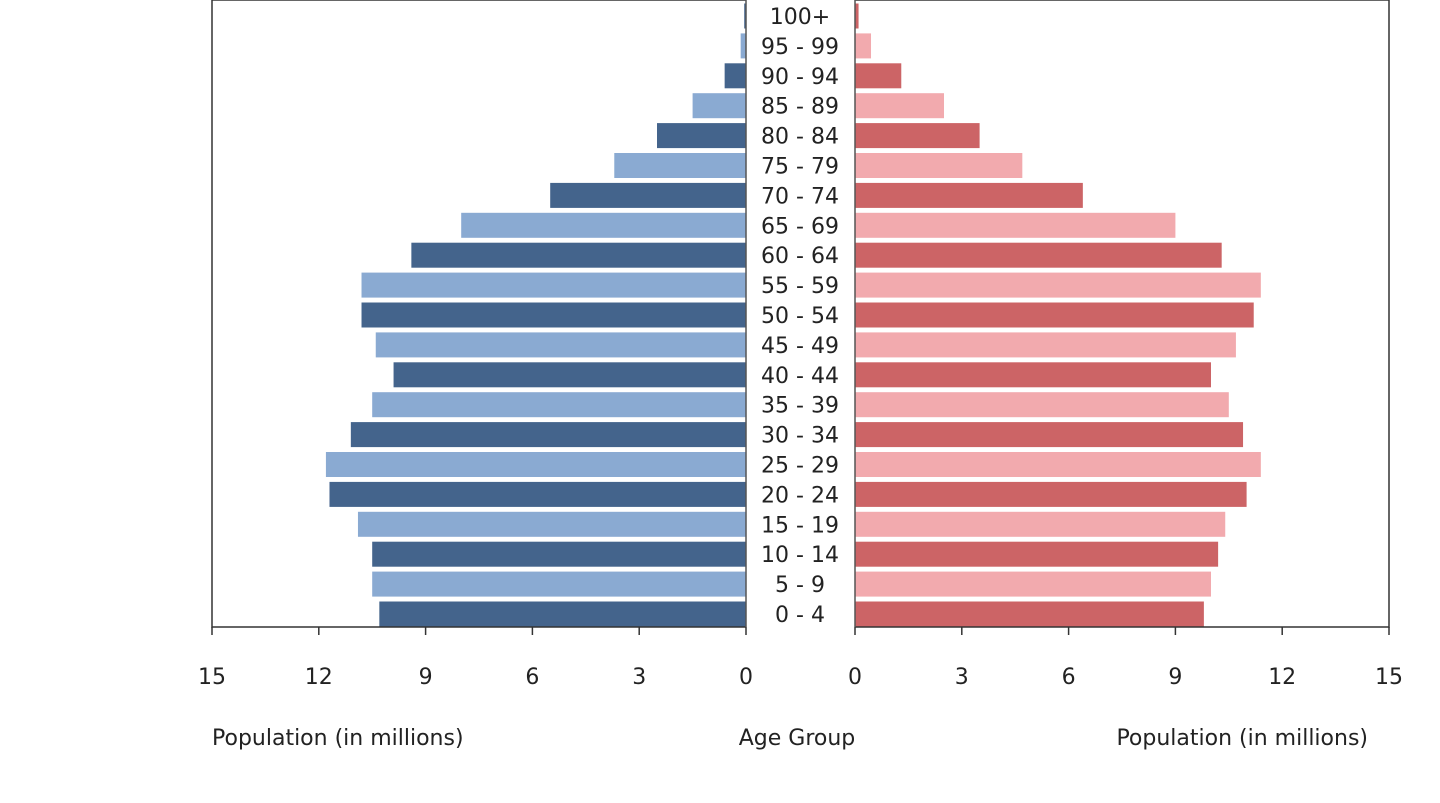 The width and height of the screenshot is (1440, 803). I want to click on age-label-40-44: 40 - 44, so click(800, 376).